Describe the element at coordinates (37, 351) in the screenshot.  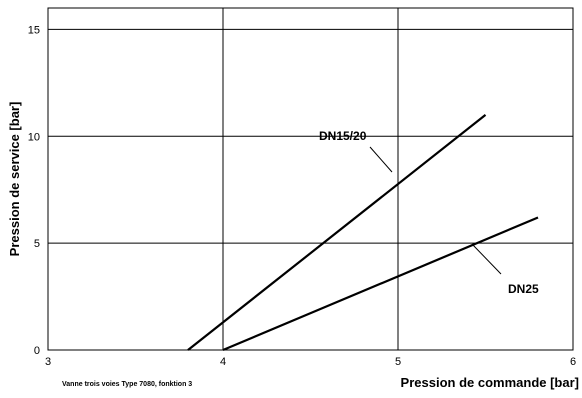
I see `y-tick-label-0: 0` at that location.